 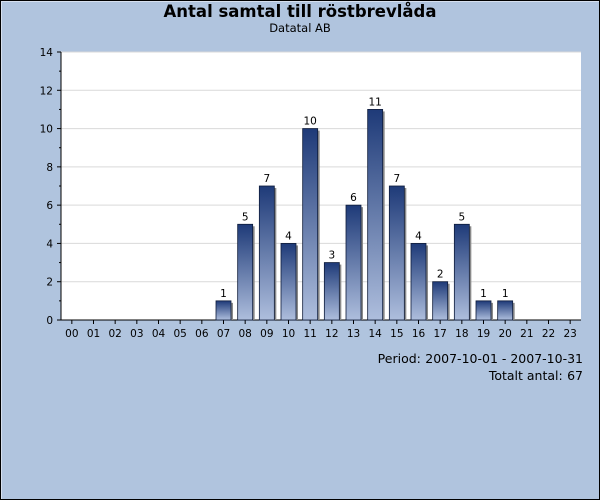 I want to click on data-label: 11, so click(x=374, y=102).